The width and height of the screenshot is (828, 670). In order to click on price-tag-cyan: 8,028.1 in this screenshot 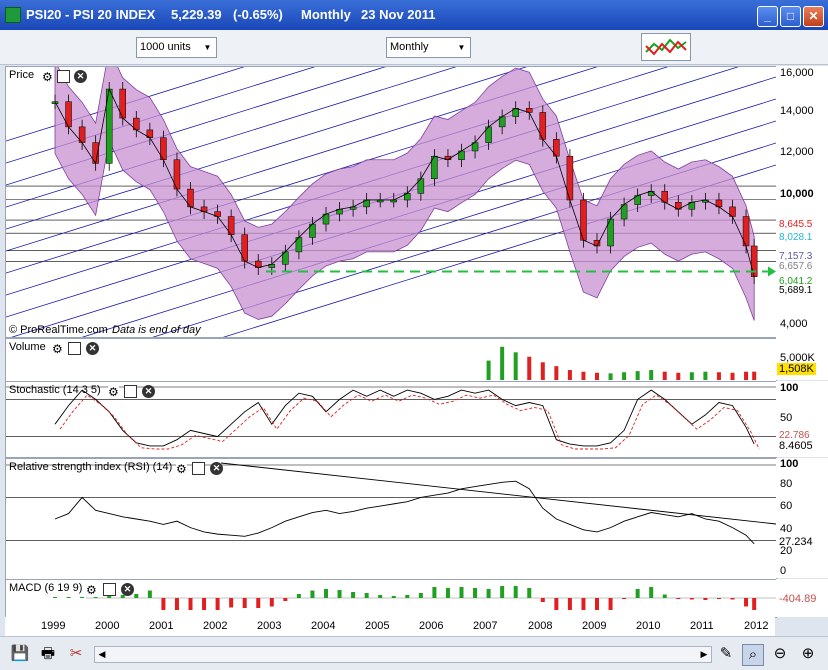, I will do `click(796, 237)`.